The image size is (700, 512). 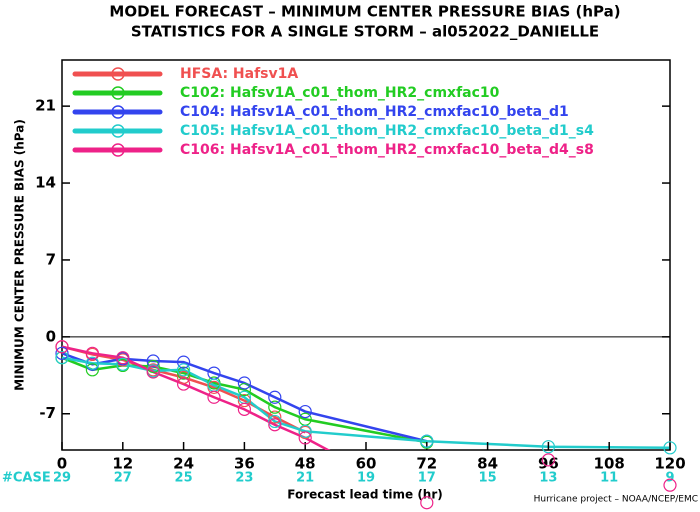 What do you see at coordinates (548, 478) in the screenshot?
I see `case-count: 13` at bounding box center [548, 478].